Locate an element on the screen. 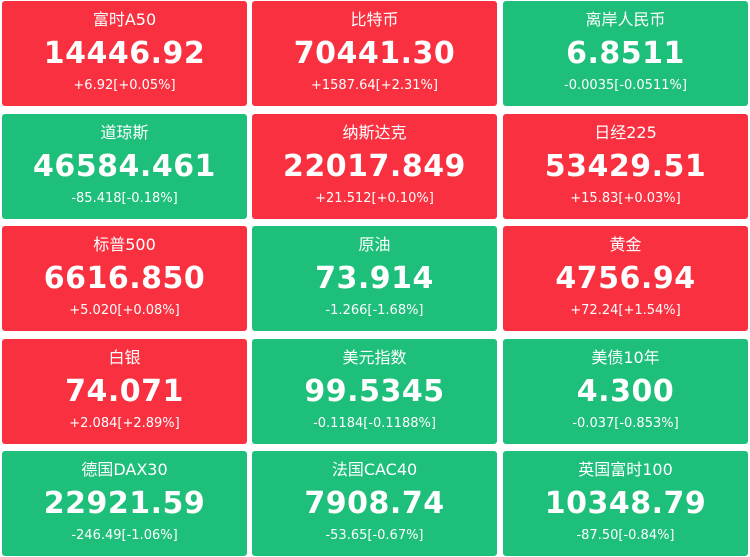  quote-name: 纳斯达克 is located at coordinates (374, 132).